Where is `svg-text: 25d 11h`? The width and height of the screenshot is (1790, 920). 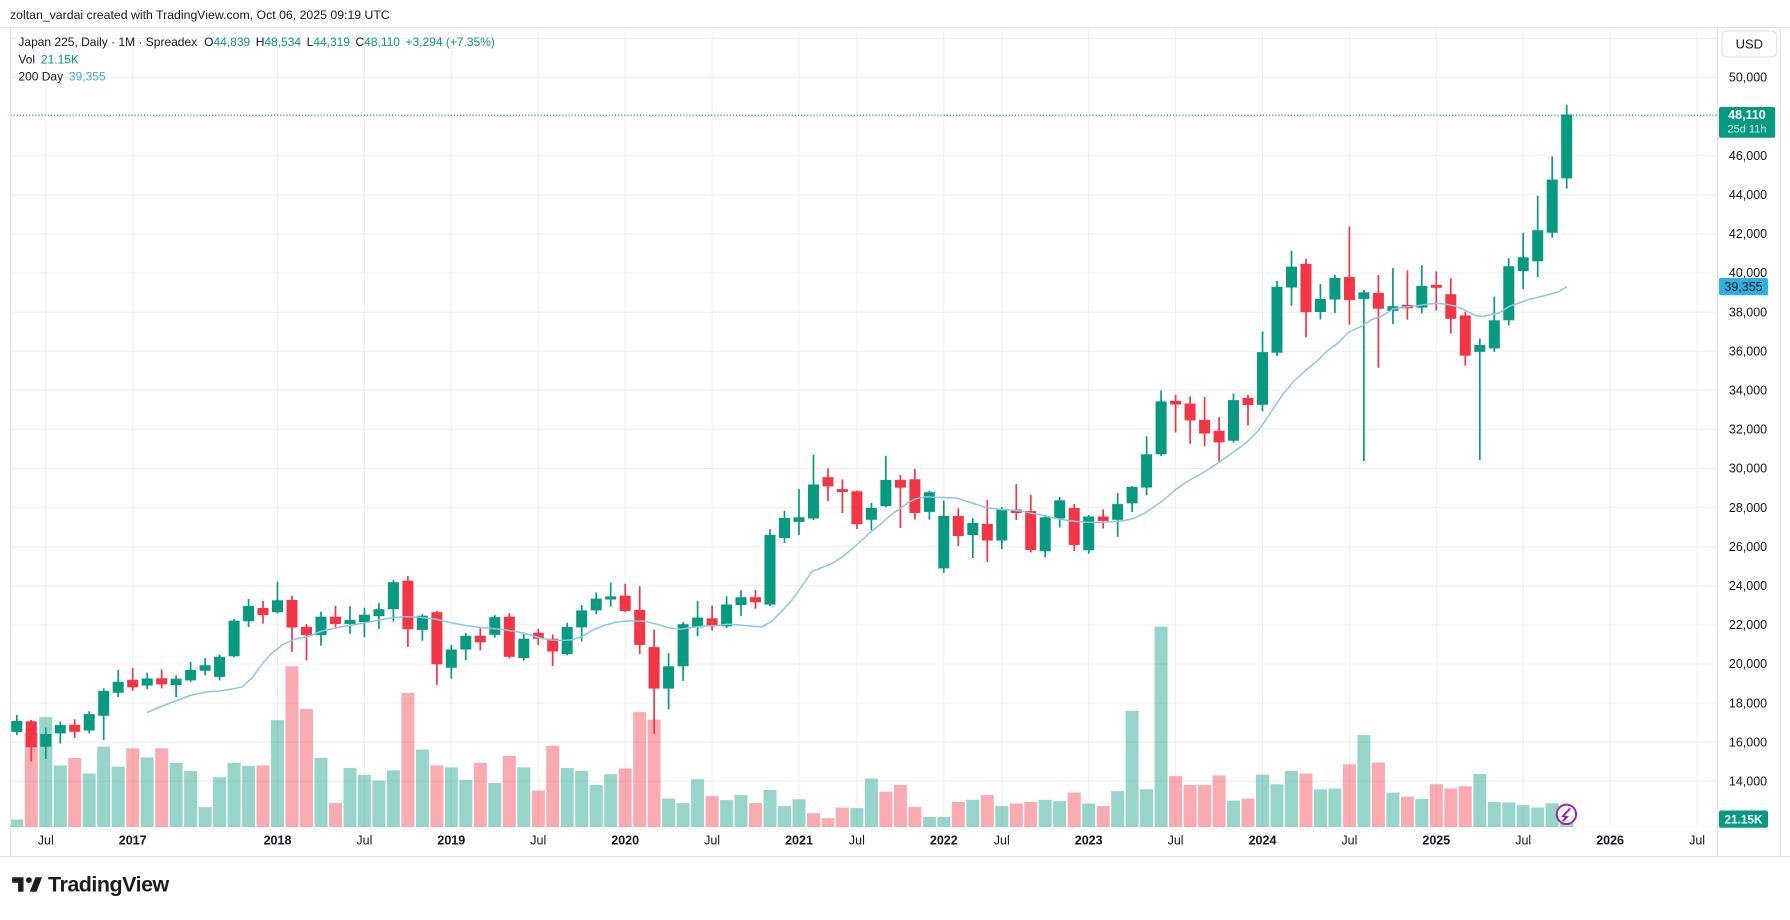 svg-text: 25d 11h is located at coordinates (1747, 130).